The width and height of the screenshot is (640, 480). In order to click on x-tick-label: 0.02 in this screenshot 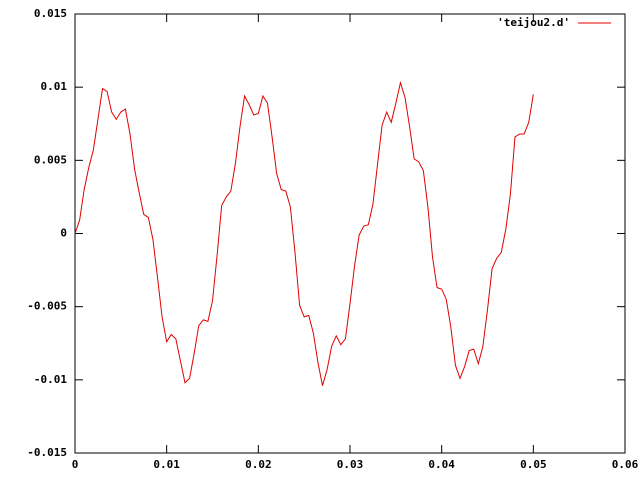, I will do `click(258, 464)`.